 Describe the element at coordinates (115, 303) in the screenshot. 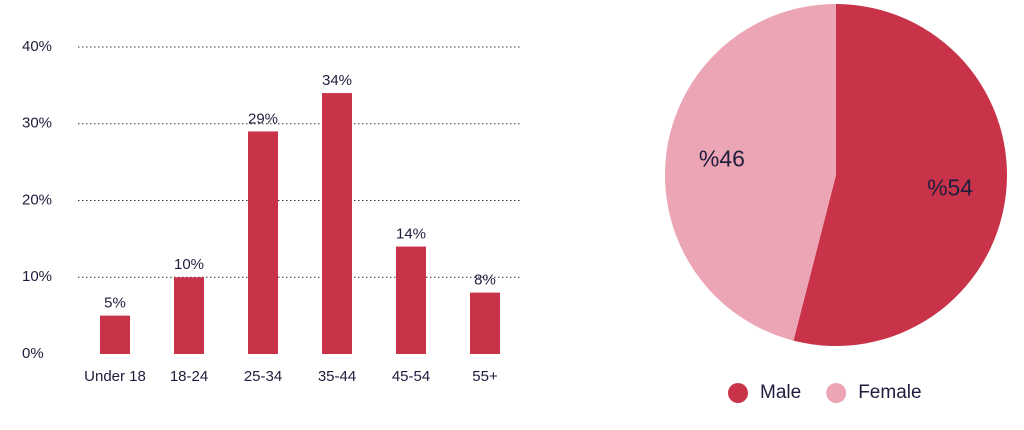

I see `value-label: 5%` at that location.